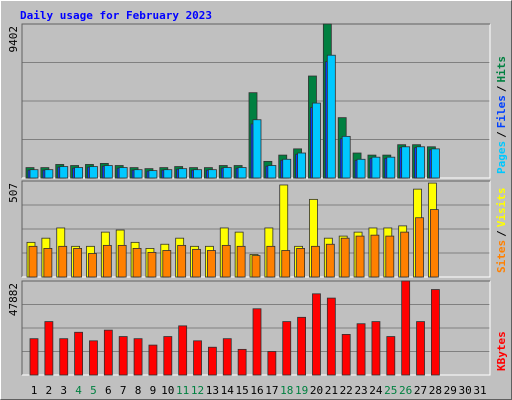 This screenshot has height=400, width=512. I want to click on y-tick-label: 47882, so click(13, 299).